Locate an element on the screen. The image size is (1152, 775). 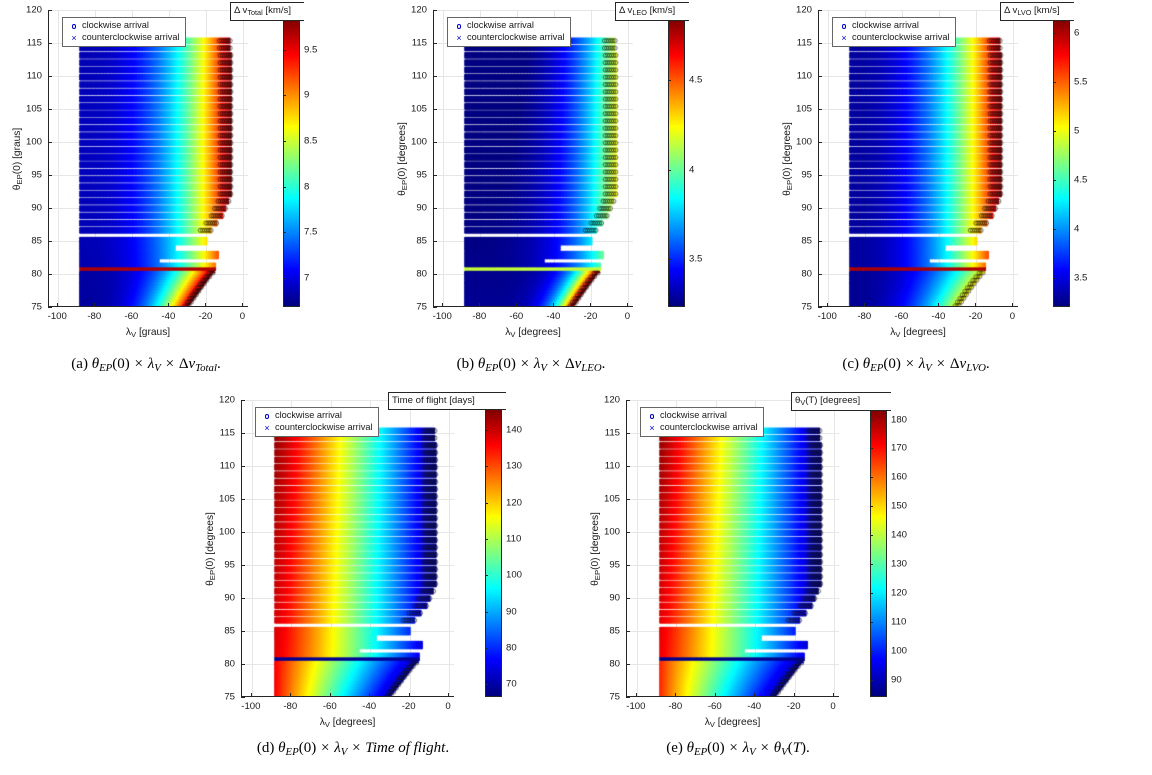
y-tick-label: 105 is located at coordinates (611, 499).